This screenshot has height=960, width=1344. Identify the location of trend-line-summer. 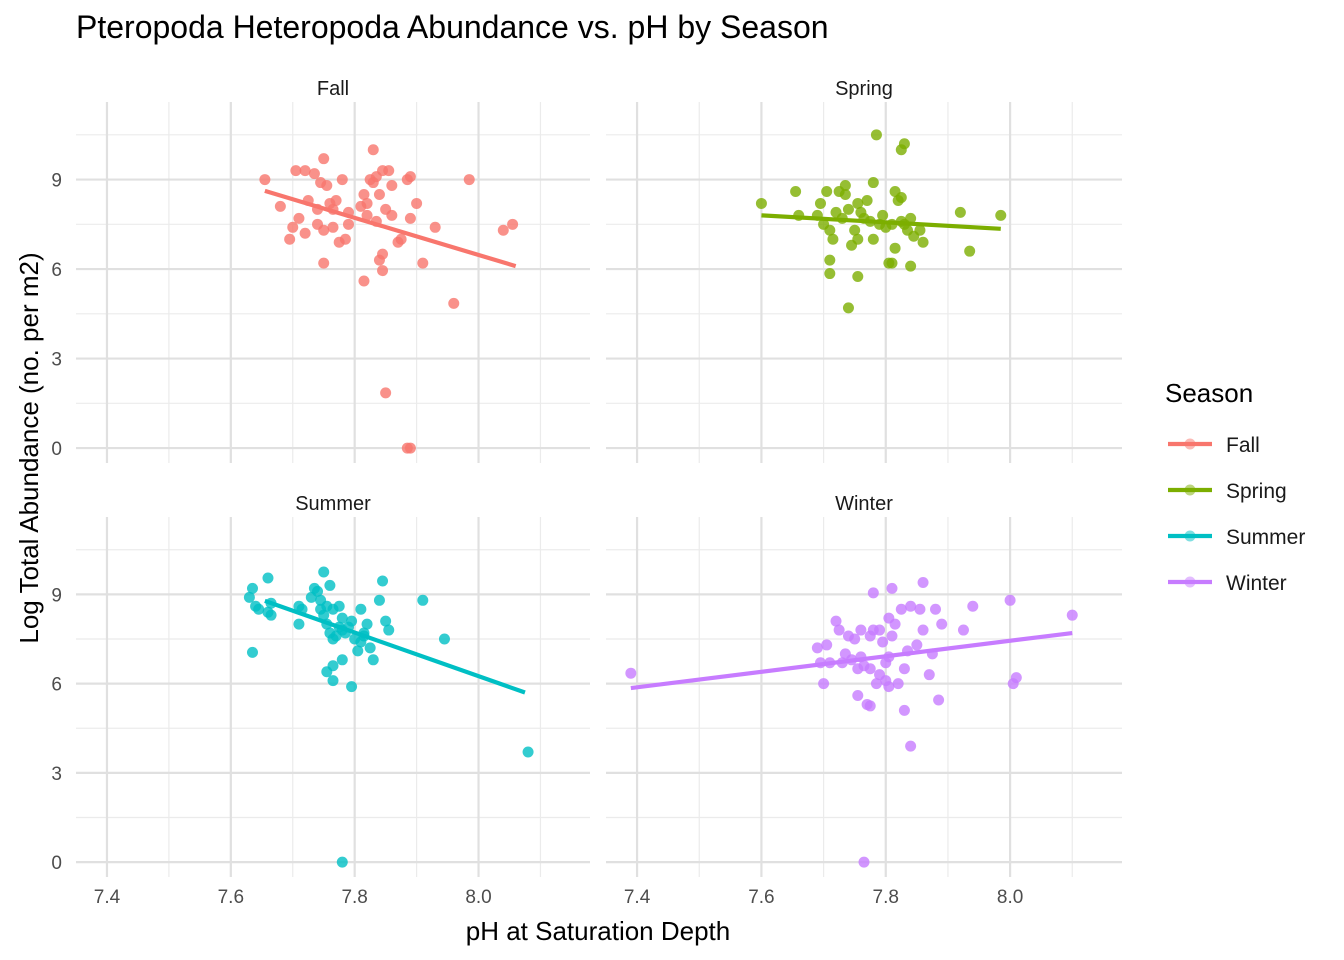
(395, 646).